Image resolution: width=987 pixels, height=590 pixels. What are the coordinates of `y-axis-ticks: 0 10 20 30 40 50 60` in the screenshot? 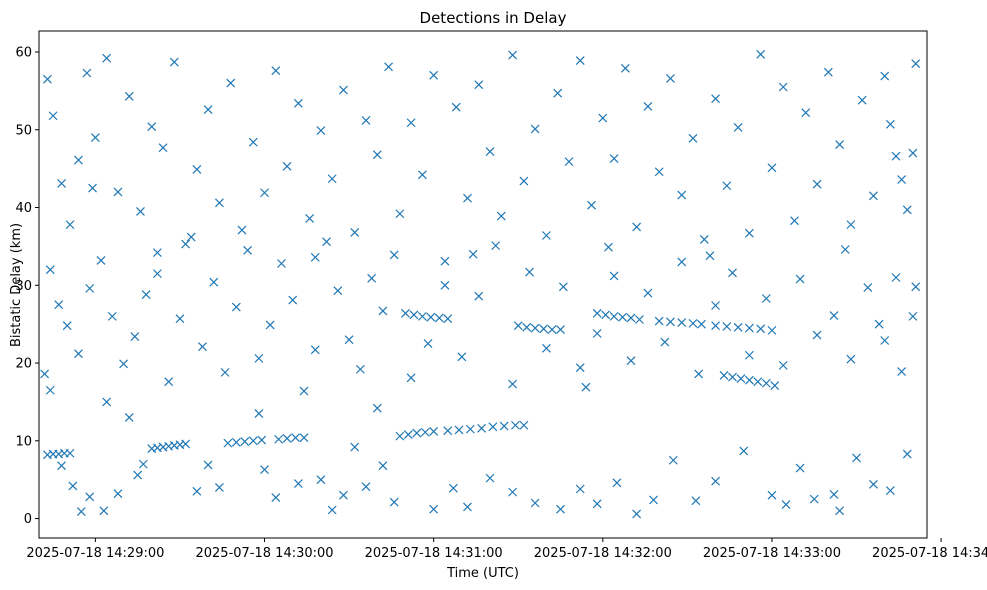 It's located at (27, 286).